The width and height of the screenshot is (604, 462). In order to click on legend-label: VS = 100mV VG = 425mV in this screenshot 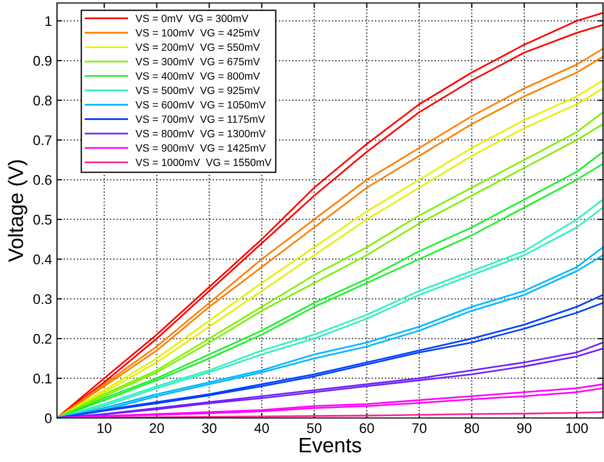, I will do `click(198, 32)`.